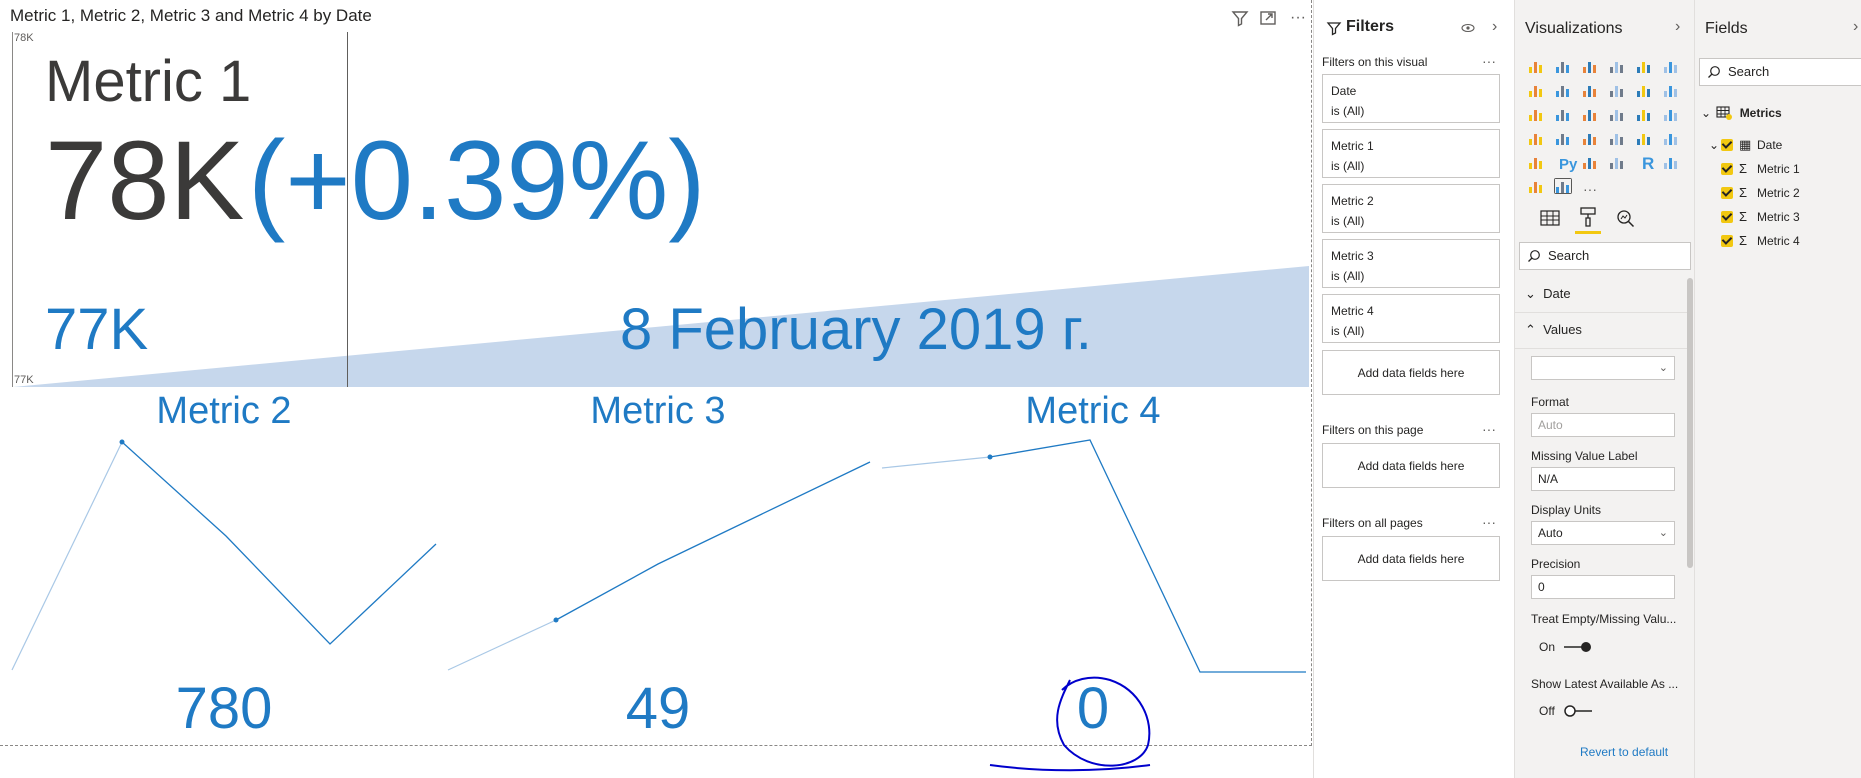 This screenshot has width=1861, height=778. Describe the element at coordinates (1671, 90) in the screenshot. I see `ribbon-chart-icon` at that location.